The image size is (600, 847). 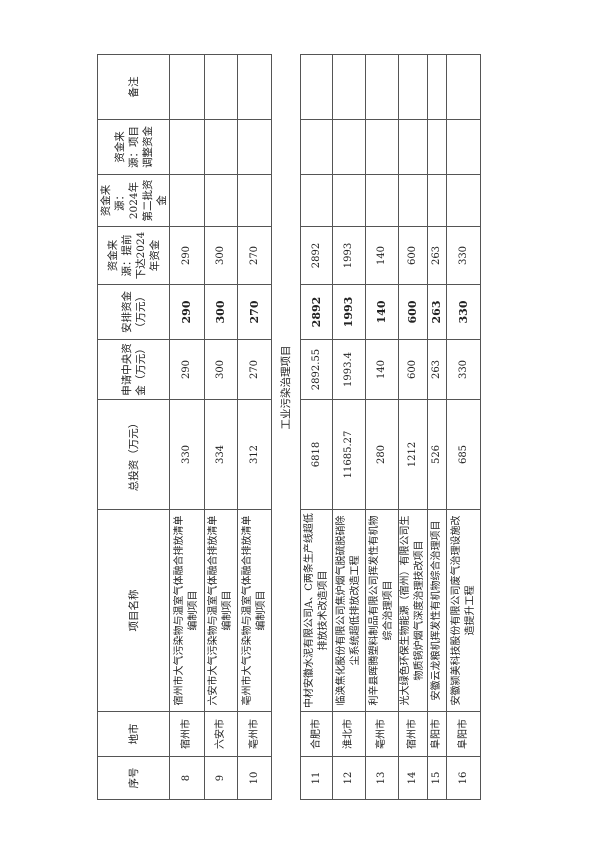 I want to click on cell-advance: 270, so click(x=254, y=255).